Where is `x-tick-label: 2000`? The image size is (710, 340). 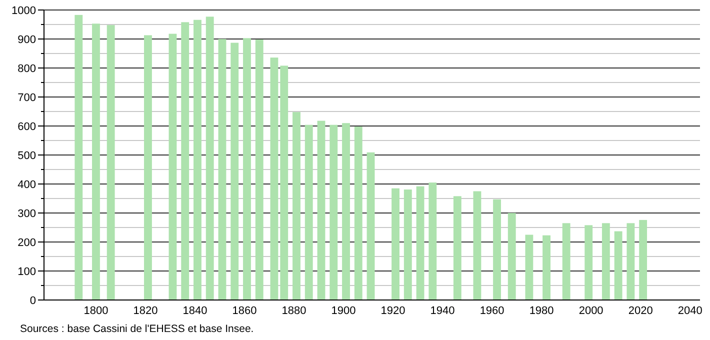 x-tick-label: 2000 is located at coordinates (591, 311).